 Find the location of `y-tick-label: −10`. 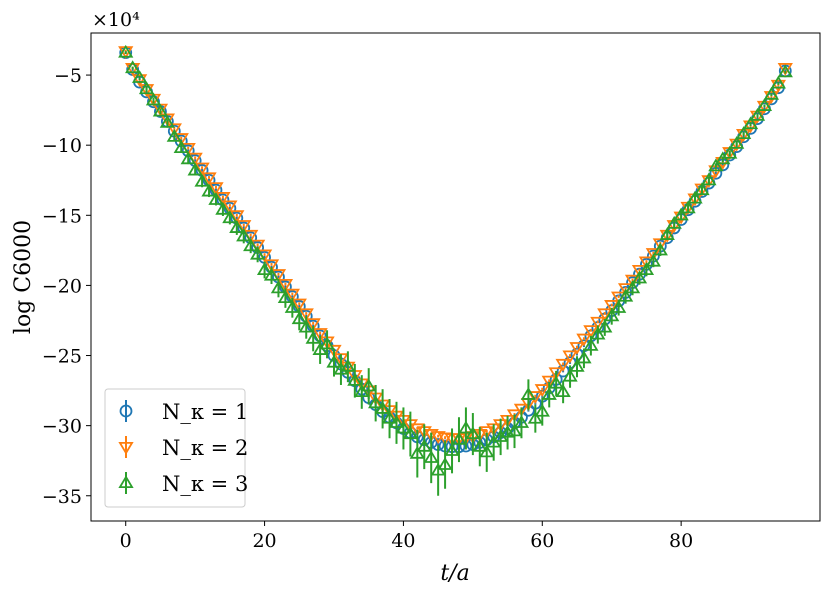

y-tick-label: −10 is located at coordinates (62, 146).